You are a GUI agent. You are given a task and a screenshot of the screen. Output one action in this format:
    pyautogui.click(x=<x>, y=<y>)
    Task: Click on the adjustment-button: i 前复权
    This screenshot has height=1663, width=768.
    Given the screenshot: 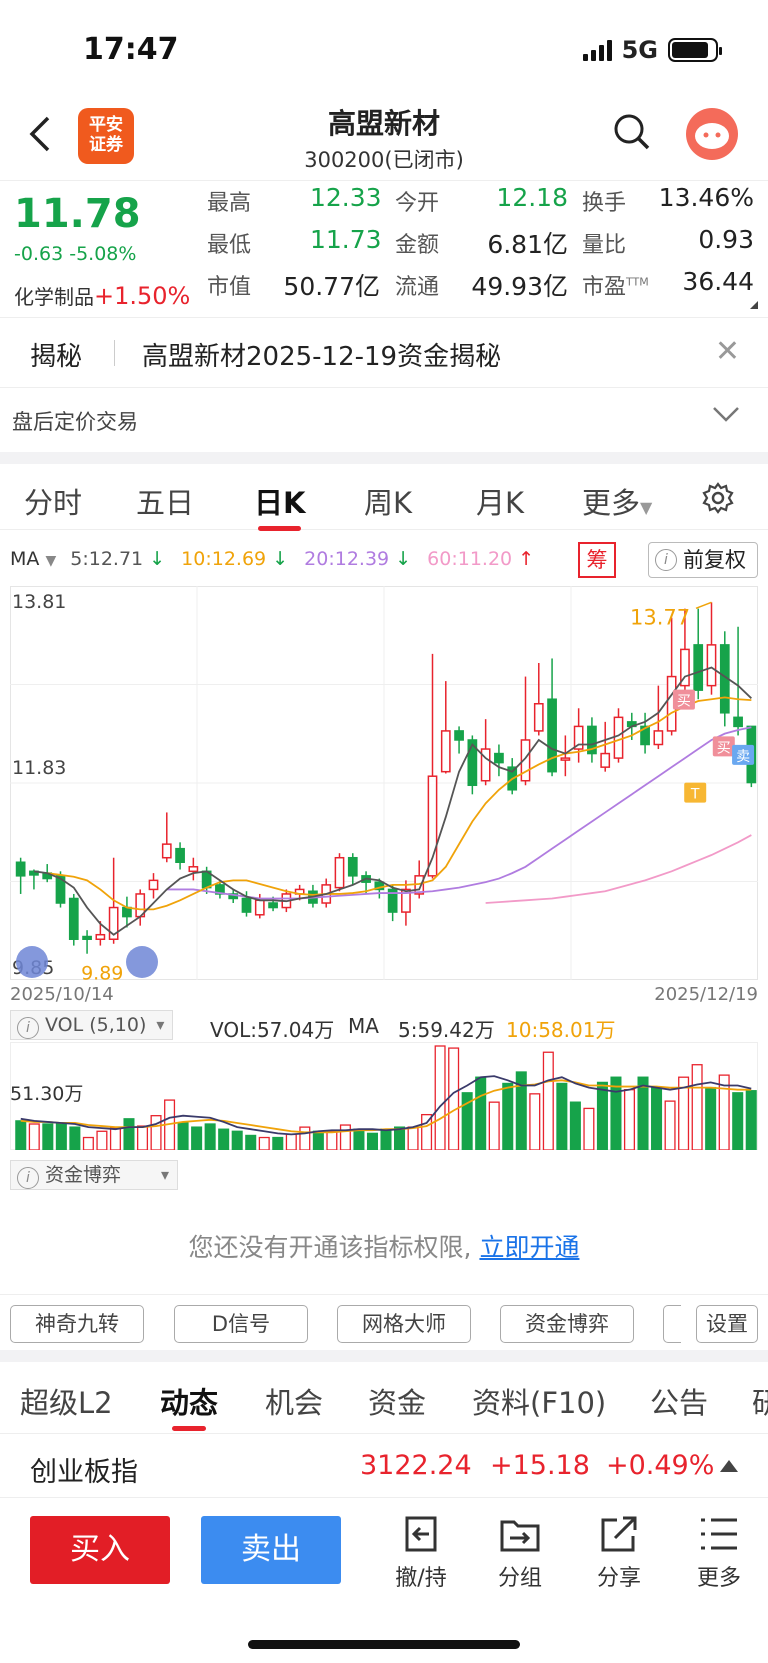 What is the action you would take?
    pyautogui.click(x=703, y=560)
    